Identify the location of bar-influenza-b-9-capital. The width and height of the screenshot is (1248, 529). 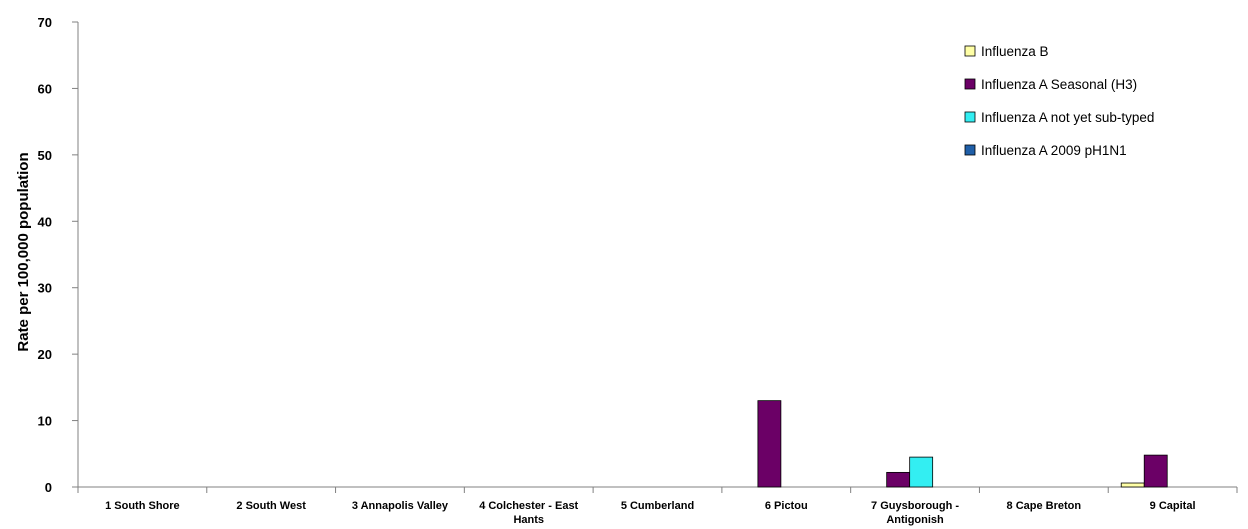
(1132, 485).